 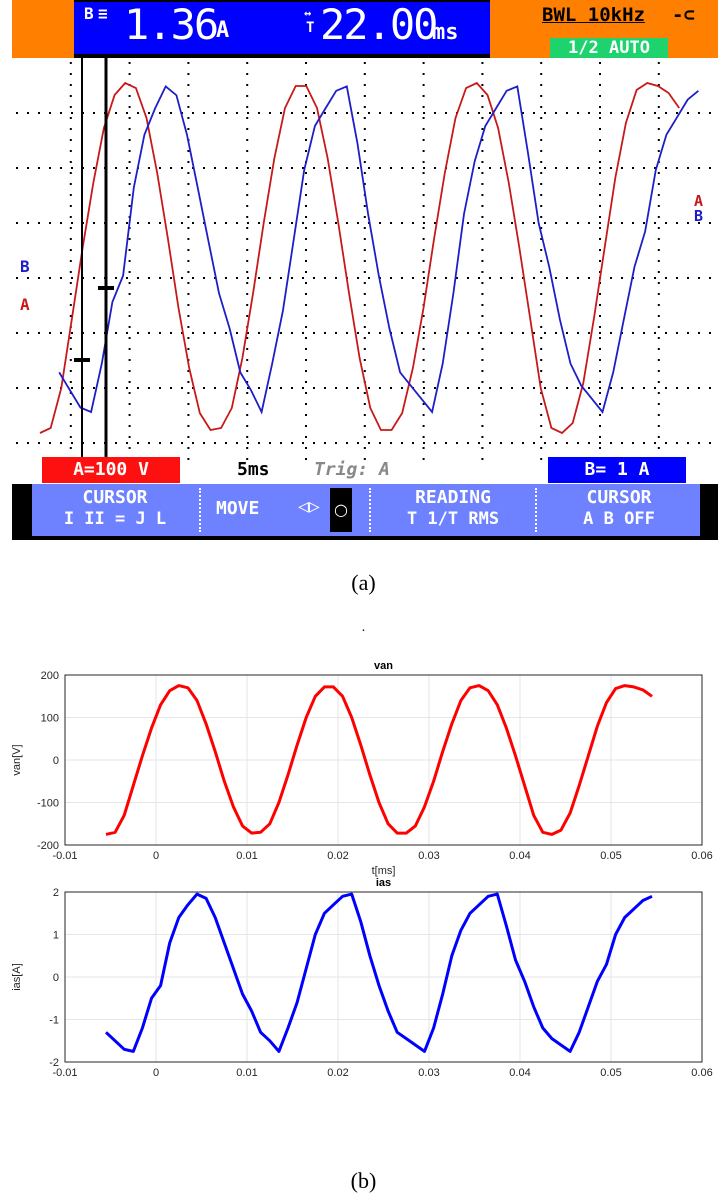 I want to click on bandwidth-limit-label: BWL 10kHz, so click(x=593, y=15).